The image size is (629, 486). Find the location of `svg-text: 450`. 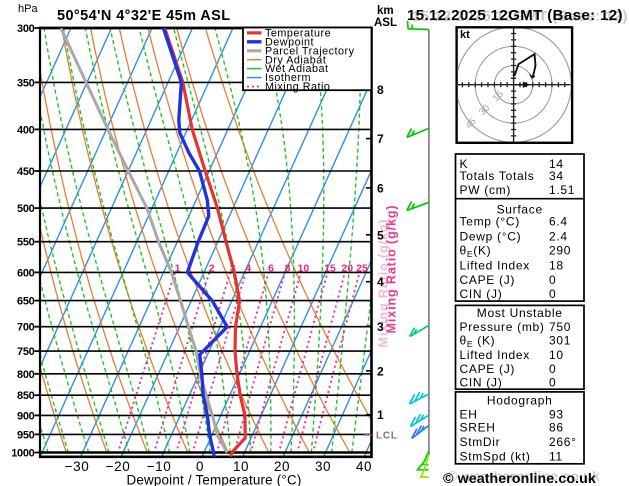

svg-text: 450 is located at coordinates (26, 172).